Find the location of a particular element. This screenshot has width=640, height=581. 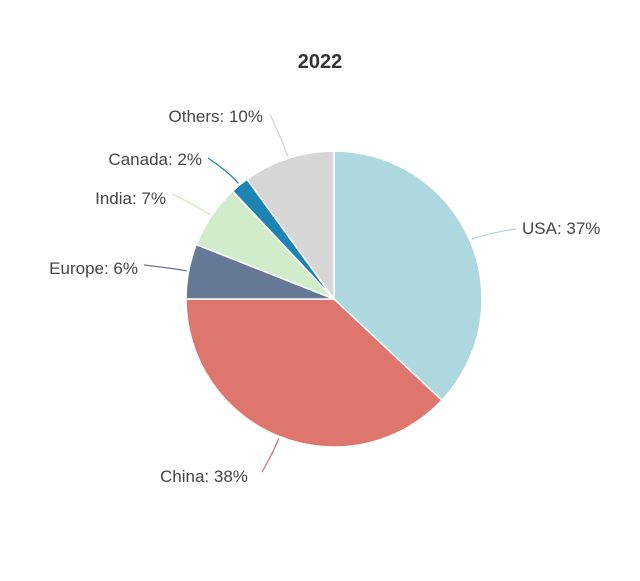

leader-line-europe is located at coordinates (165, 268).